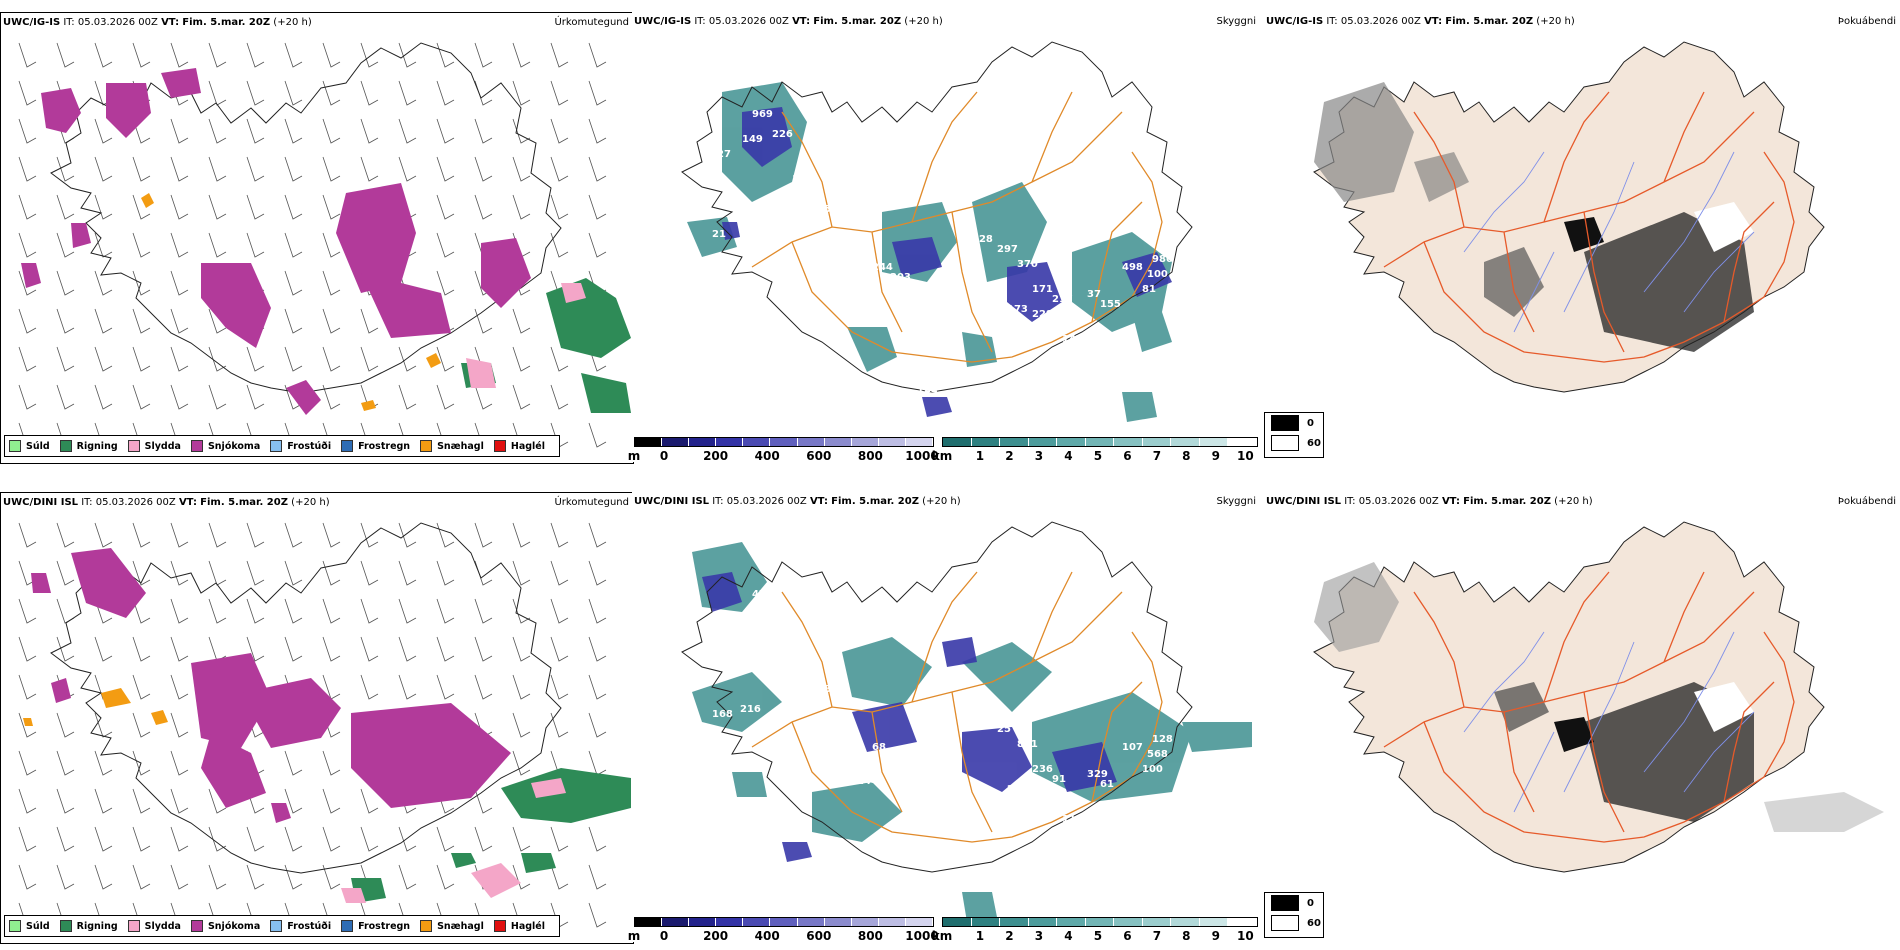 Image resolution: width=1900 pixels, height=950 pixels. I want to click on visibility-value-label: 236, so click(1042, 769).